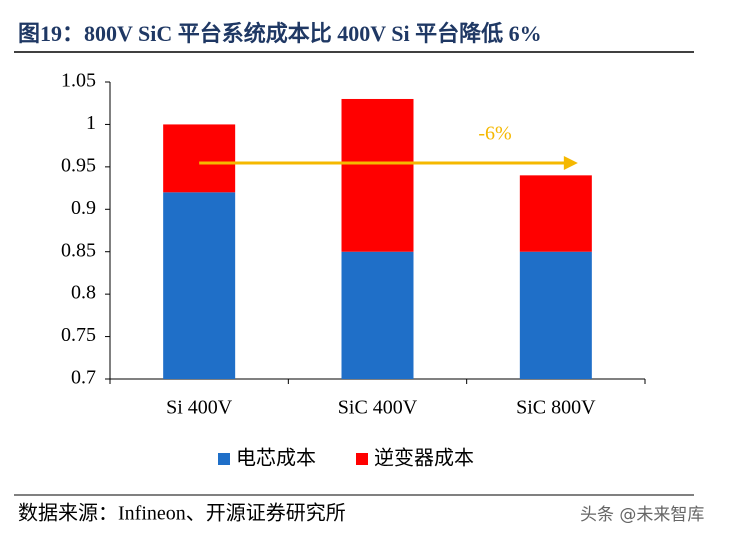  What do you see at coordinates (83, 293) in the screenshot?
I see `y-tick-label: 0.8` at bounding box center [83, 293].